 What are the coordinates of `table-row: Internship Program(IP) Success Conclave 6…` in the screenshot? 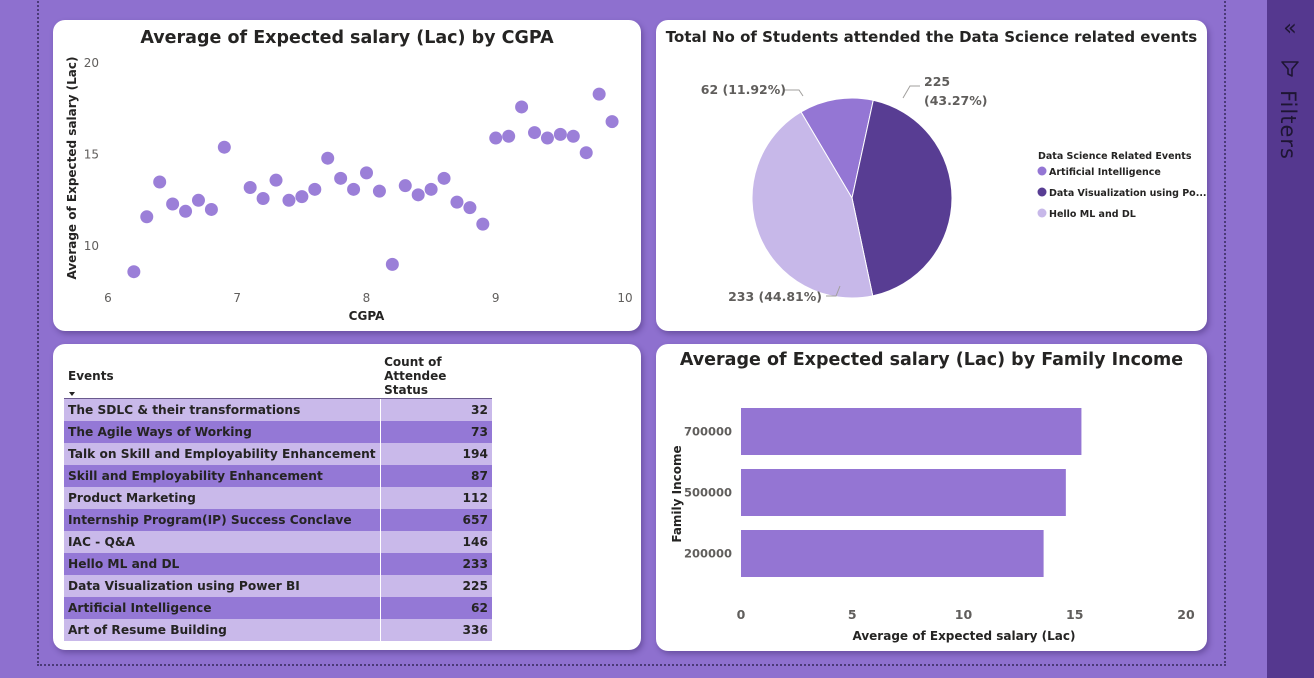 It's located at (278, 520).